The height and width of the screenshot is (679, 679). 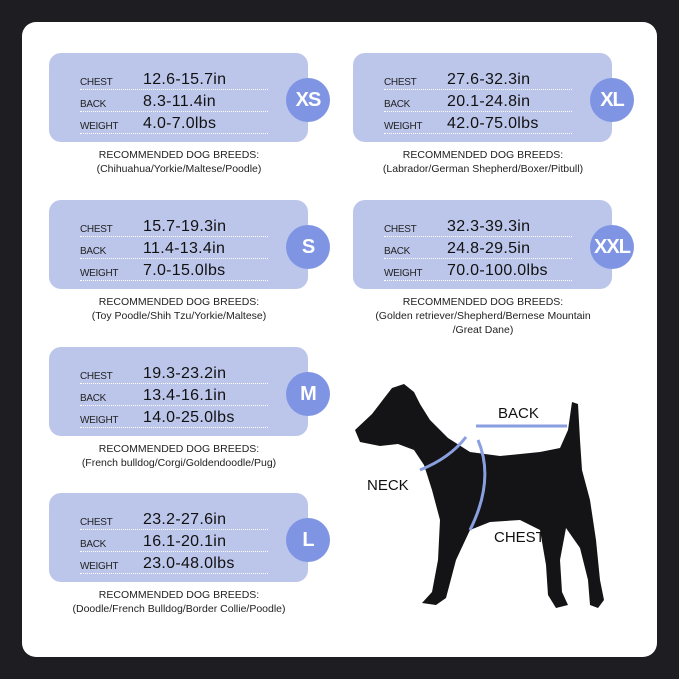 What do you see at coordinates (489, 248) in the screenshot?
I see `back-value: 24.8-29.5in` at bounding box center [489, 248].